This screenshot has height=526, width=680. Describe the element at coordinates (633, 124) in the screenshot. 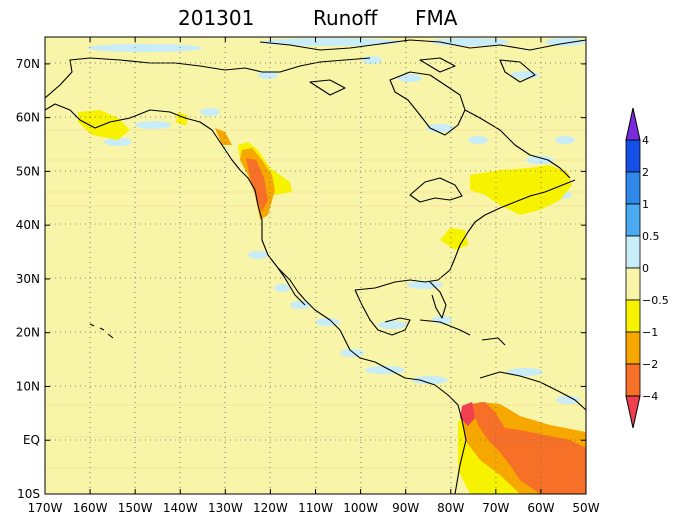

I see `colorbar-top-arrow` at that location.